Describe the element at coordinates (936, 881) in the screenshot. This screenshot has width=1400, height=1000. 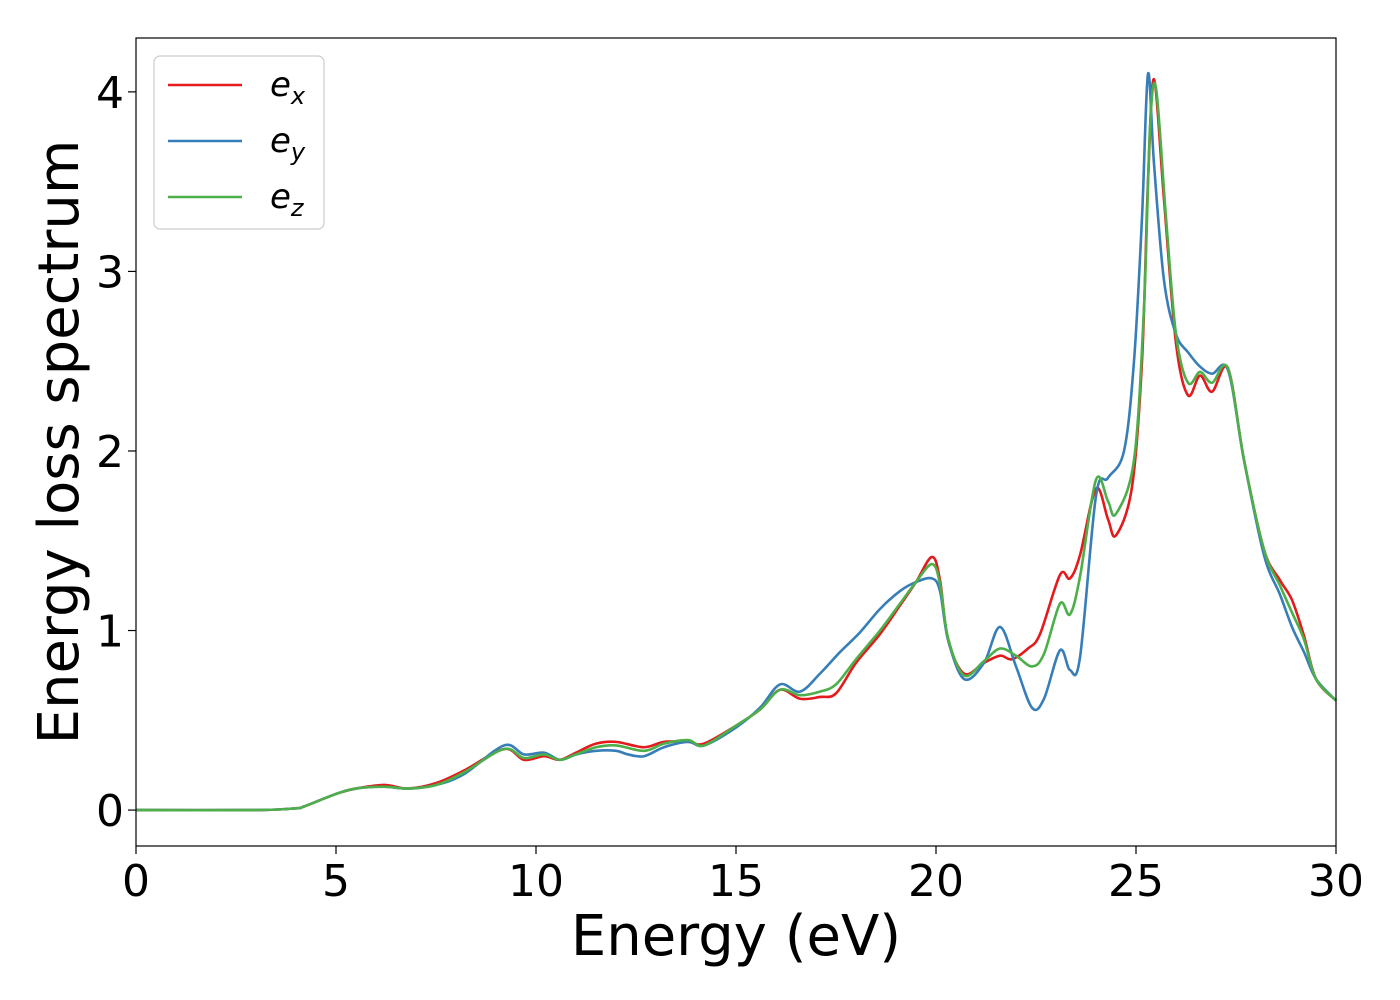
I see `x-tick-label: 20` at that location.